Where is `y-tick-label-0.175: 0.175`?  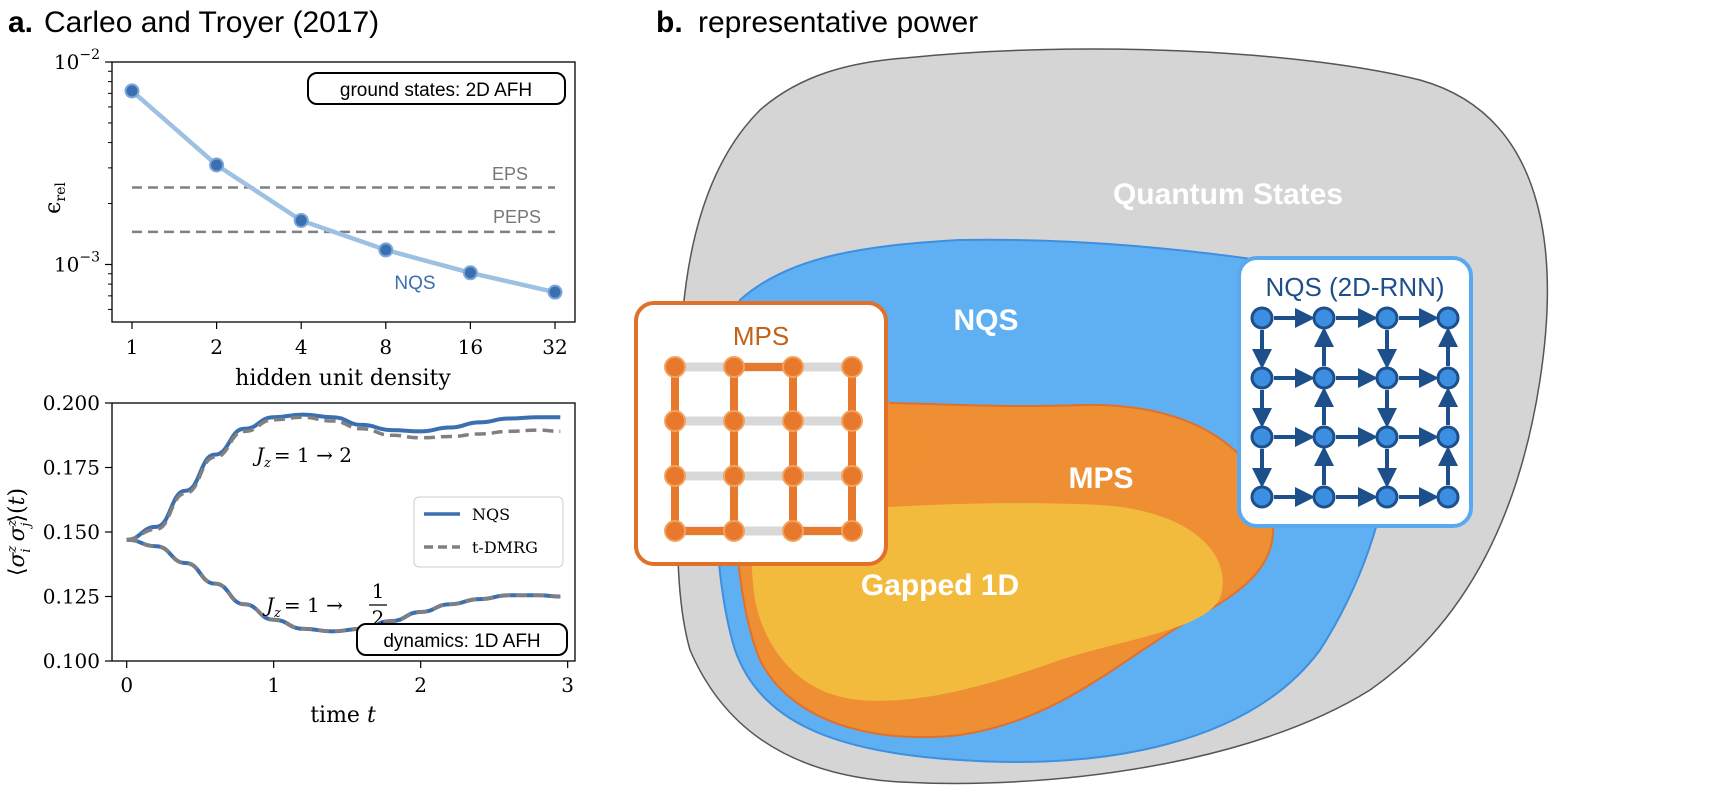
y-tick-label-0.175: 0.175 is located at coordinates (71, 468).